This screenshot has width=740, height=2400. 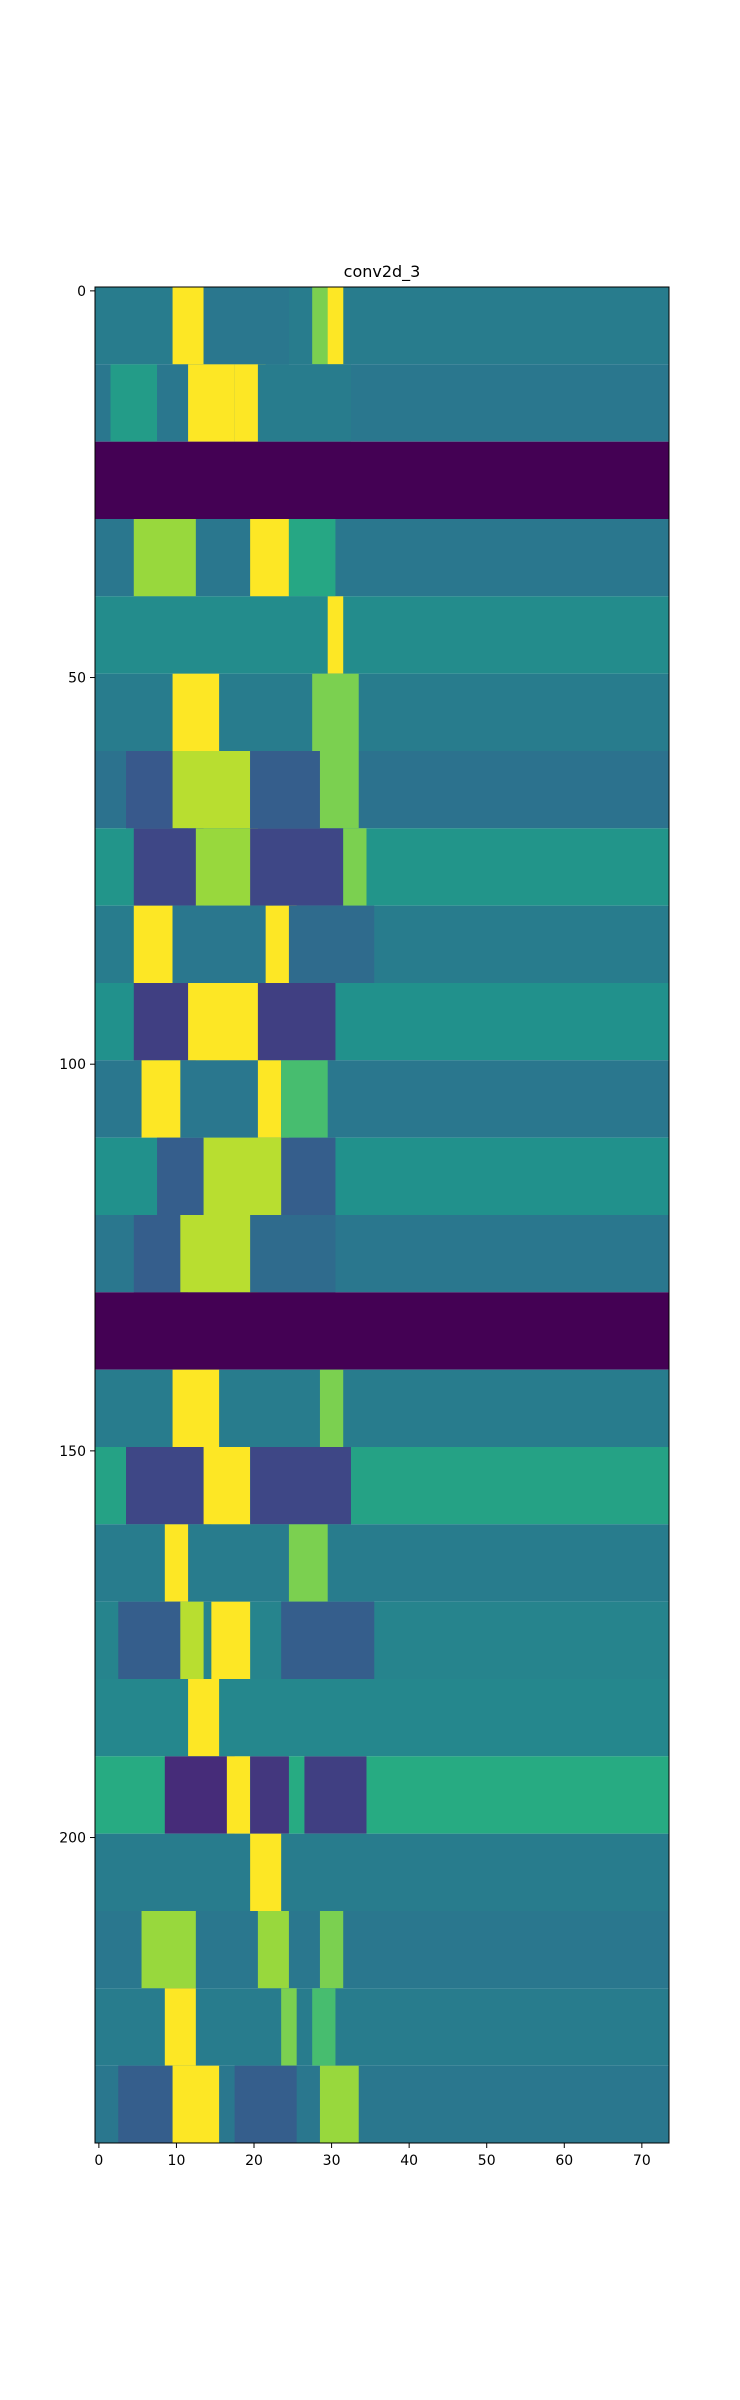 What do you see at coordinates (332, 2161) in the screenshot?
I see `x-tick-label: 30` at bounding box center [332, 2161].